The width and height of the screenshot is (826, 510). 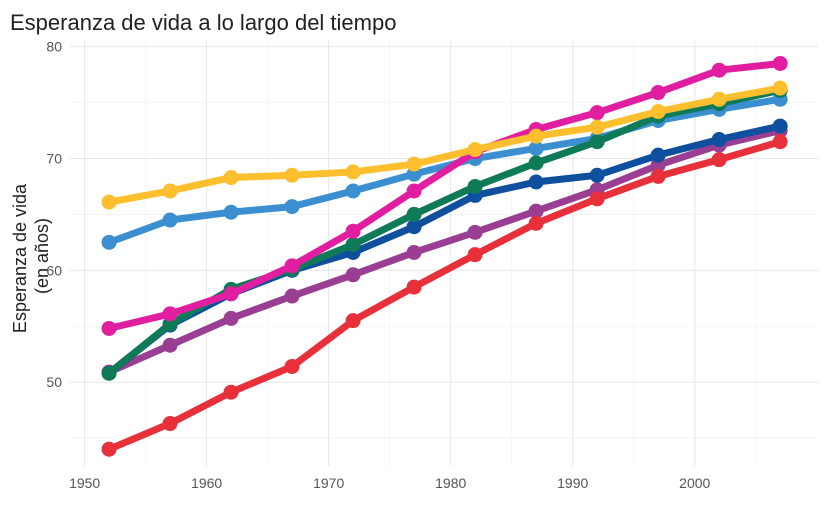 What do you see at coordinates (84, 483) in the screenshot?
I see `x-tick-label: 1950` at bounding box center [84, 483].